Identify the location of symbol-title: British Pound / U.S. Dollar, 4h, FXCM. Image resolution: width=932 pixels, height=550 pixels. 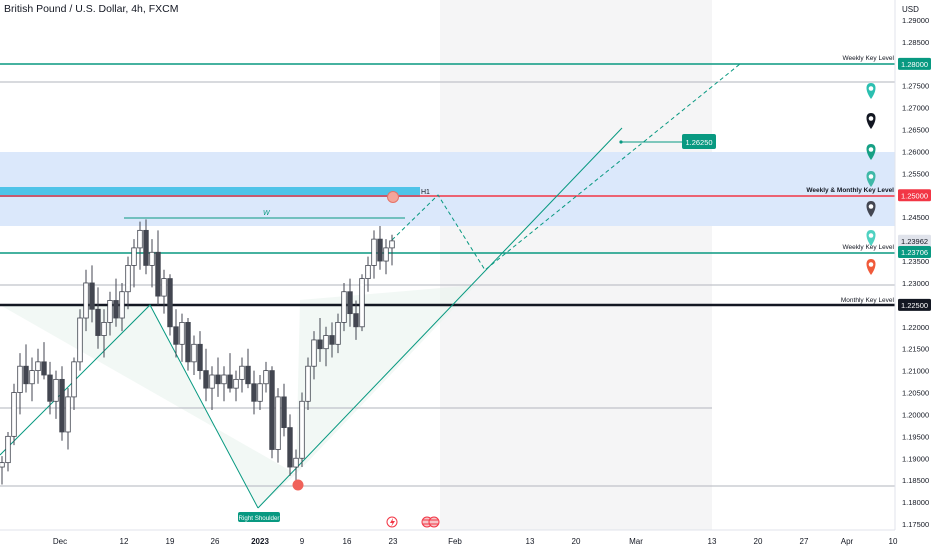
(91, 9).